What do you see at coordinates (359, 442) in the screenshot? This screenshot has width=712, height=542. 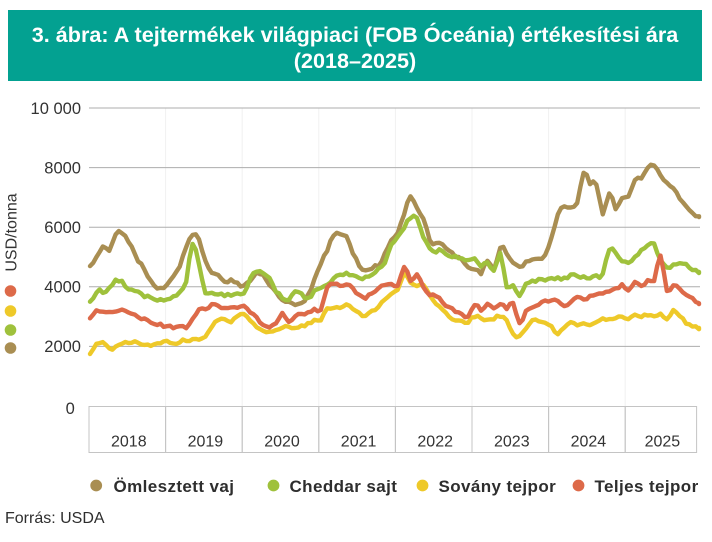 I see `svg-text: 2021` at bounding box center [359, 442].